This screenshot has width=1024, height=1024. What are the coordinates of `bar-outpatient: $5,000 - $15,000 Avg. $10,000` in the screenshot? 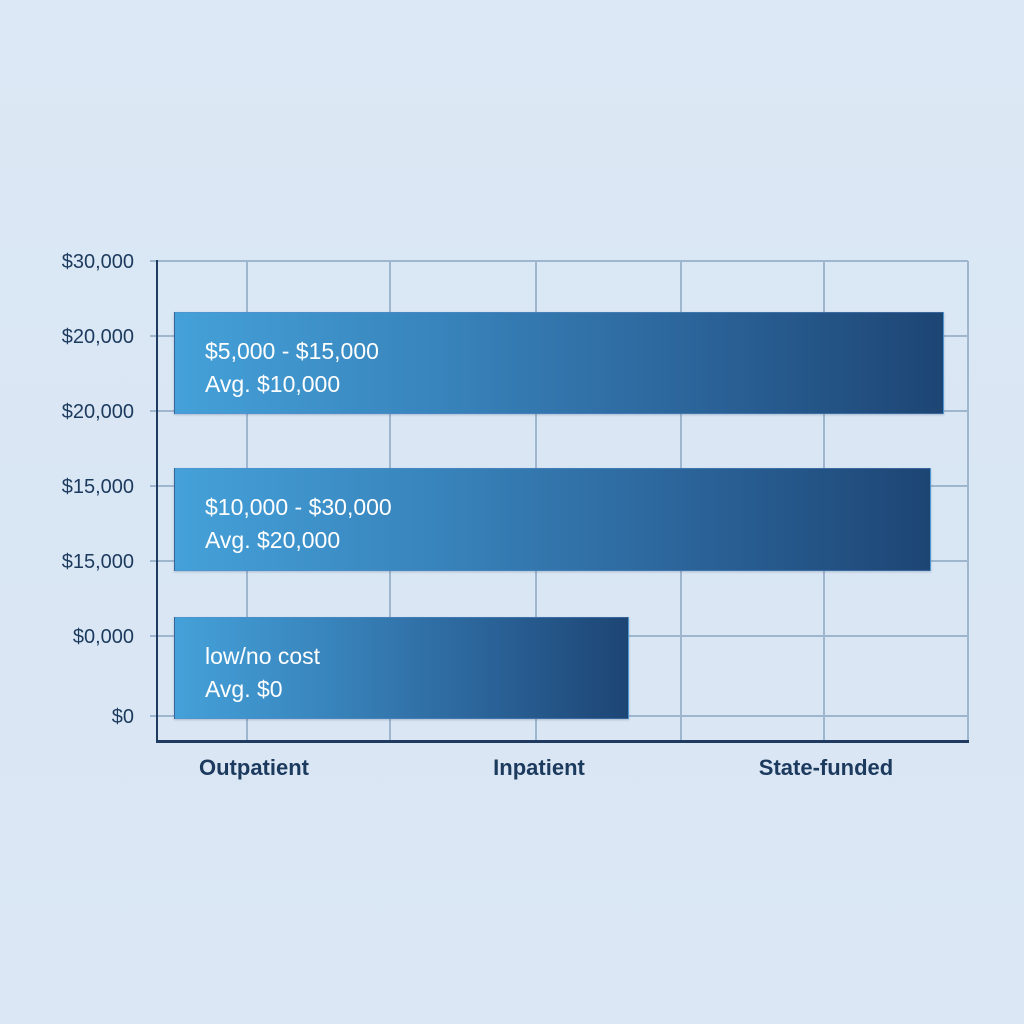 It's located at (559, 363).